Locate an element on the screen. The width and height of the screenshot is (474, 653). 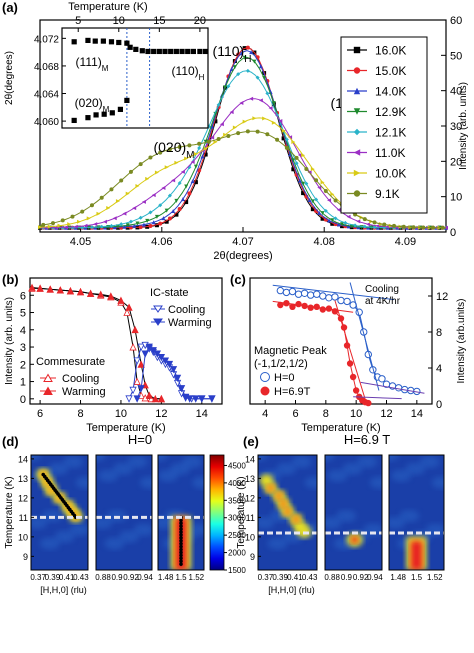
heatmap-x-tick-label: 1.48 is located at coordinates (398, 577).